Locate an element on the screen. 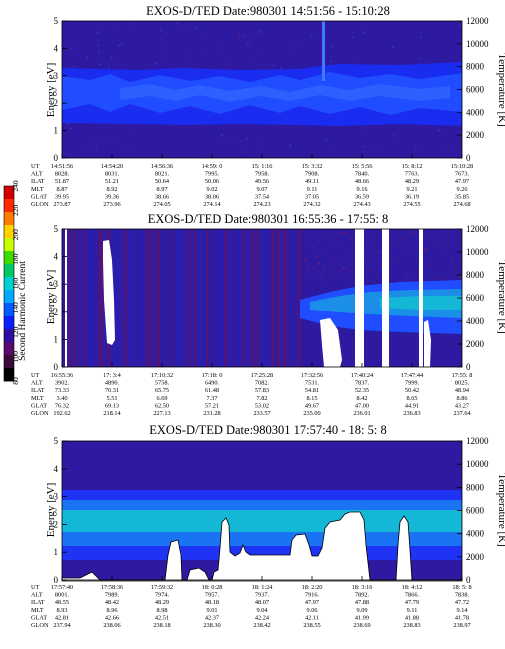 The height and width of the screenshot is (649, 505). y2-tick-label: 6000 is located at coordinates (475, 298).